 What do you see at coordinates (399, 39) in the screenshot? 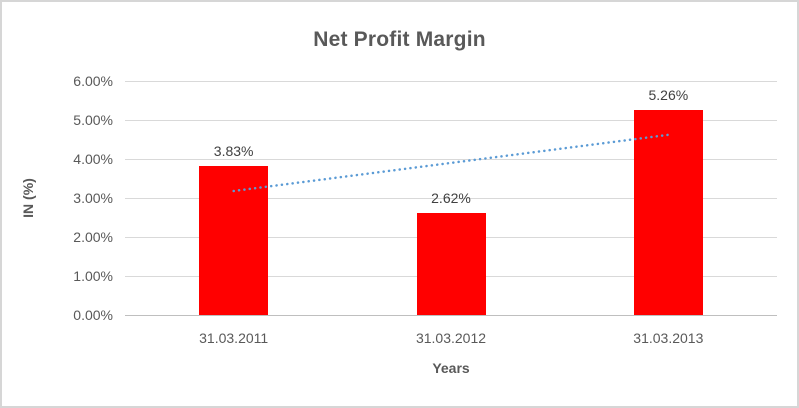
I see `chart-title: Net Profit Margin` at bounding box center [399, 39].